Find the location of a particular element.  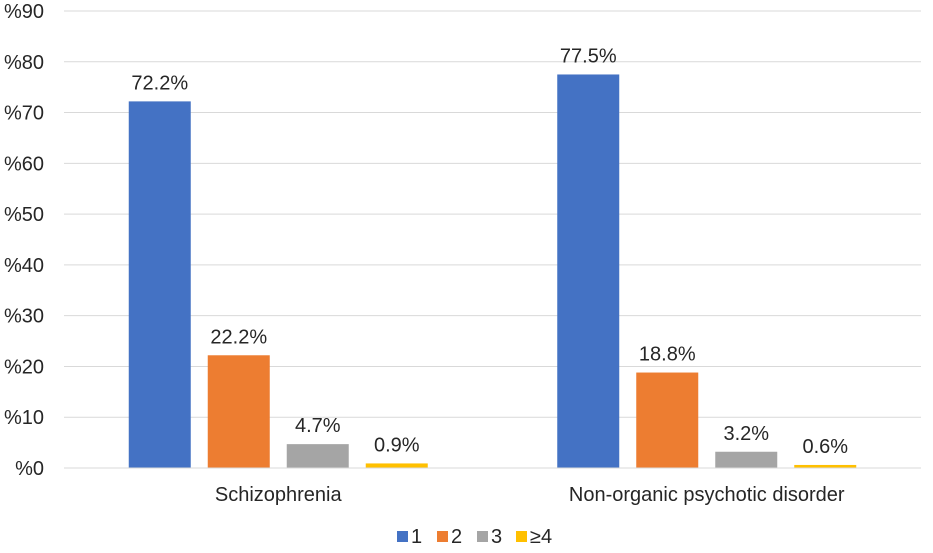

y-tick-label: %80 is located at coordinates (24, 63).